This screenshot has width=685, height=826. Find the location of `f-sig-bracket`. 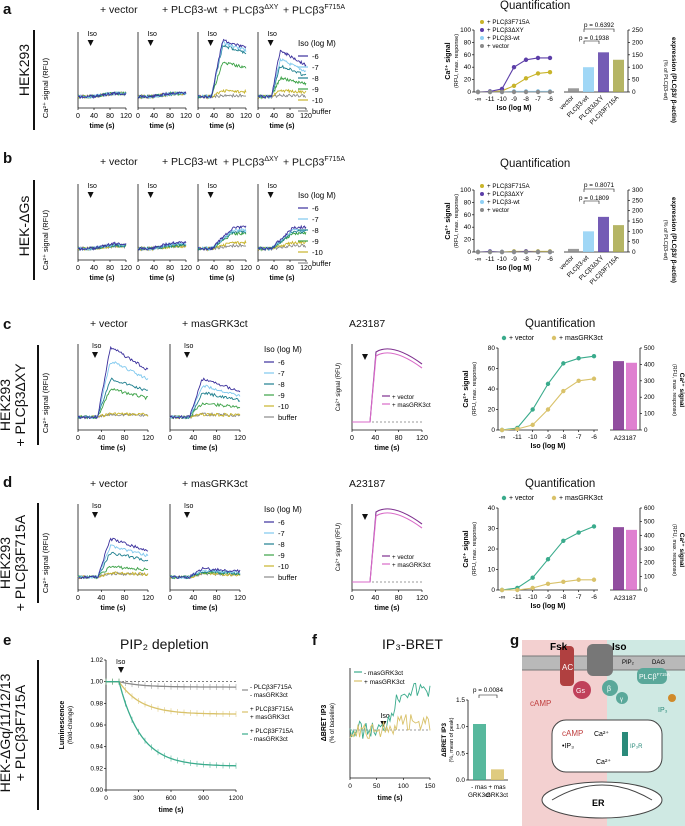

f-sig-bracket is located at coordinates (488, 696).